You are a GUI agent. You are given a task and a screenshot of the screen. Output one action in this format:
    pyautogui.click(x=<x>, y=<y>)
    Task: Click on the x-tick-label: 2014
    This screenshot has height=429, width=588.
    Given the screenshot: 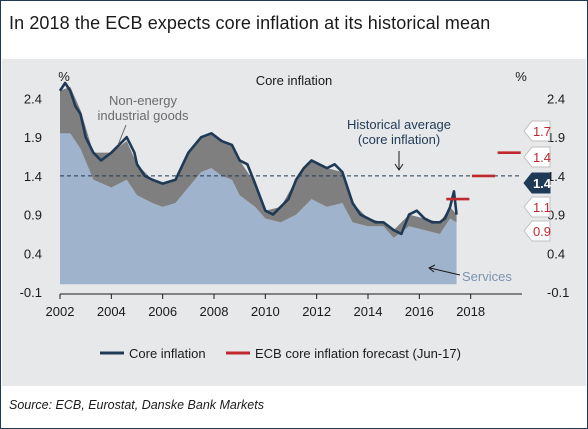 What is the action you would take?
    pyautogui.click(x=368, y=311)
    